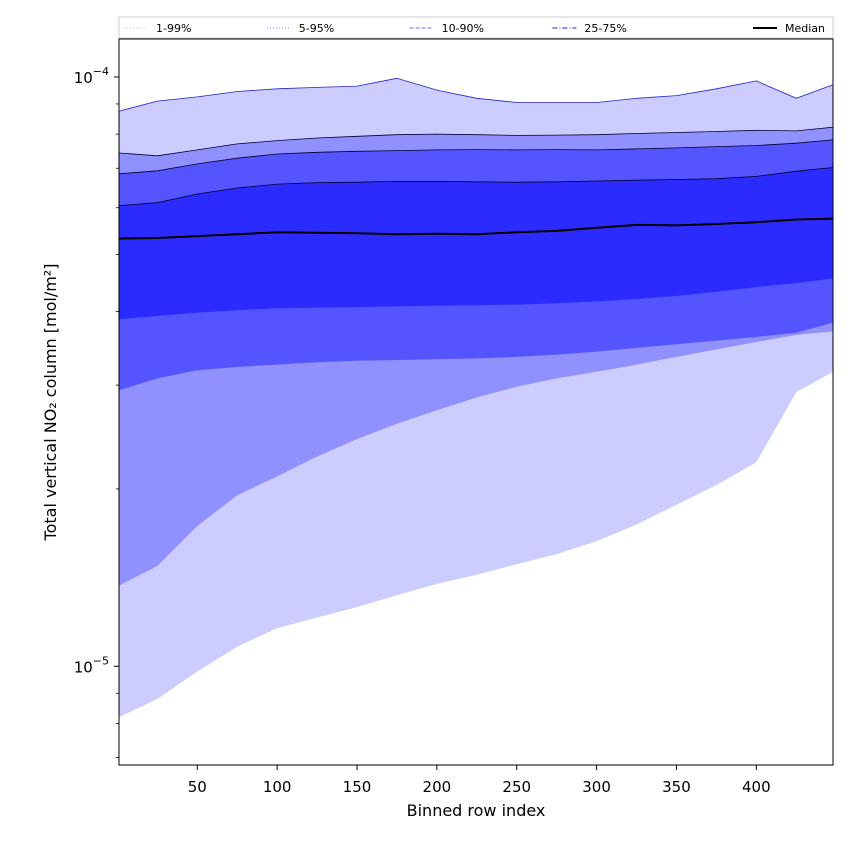  I want to click on legend-entry: 5-95%, so click(300, 28).